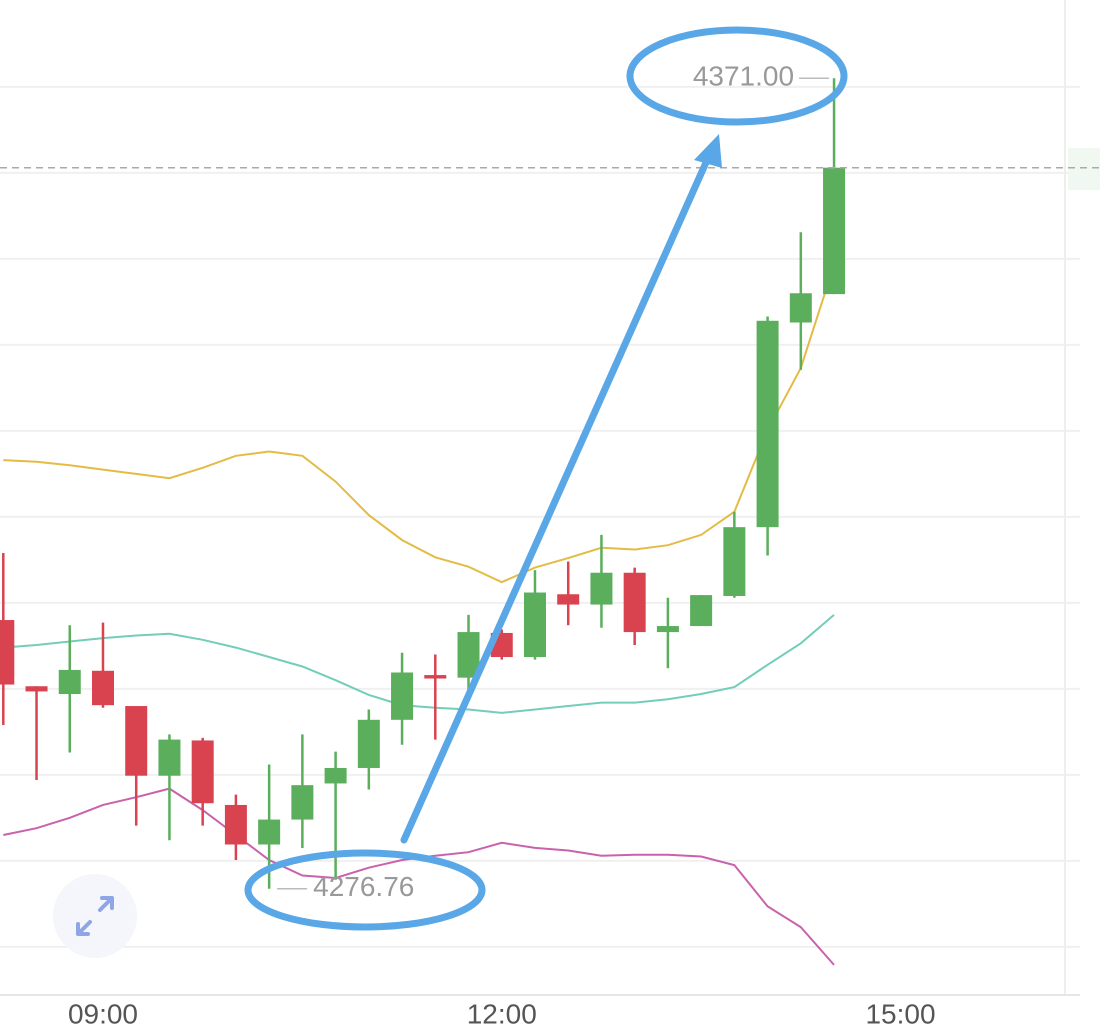 The image size is (1100, 1036). What do you see at coordinates (900, 1013) in the screenshot?
I see `x-tick-label: 15:00` at bounding box center [900, 1013].